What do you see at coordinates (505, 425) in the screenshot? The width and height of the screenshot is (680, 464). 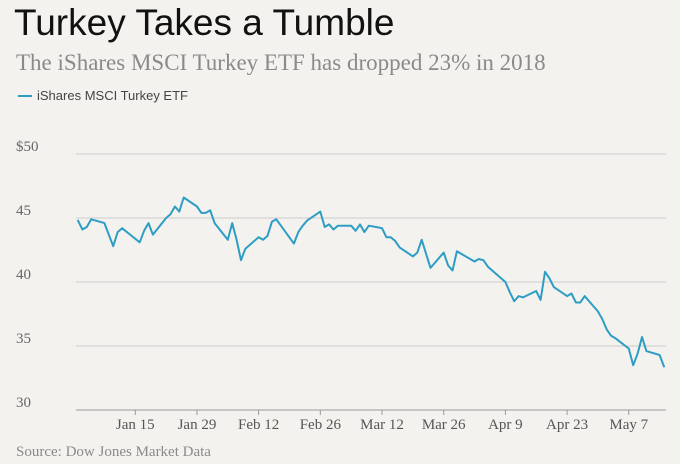 I see `x-tick-label: Apr 9` at bounding box center [505, 425].